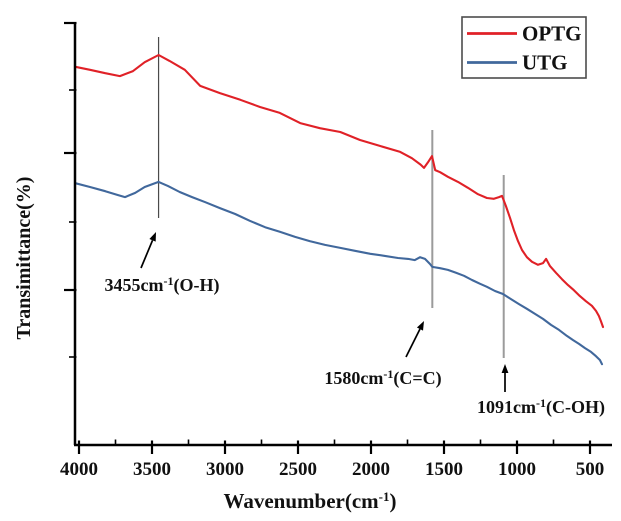  What do you see at coordinates (575, 407) in the screenshot?
I see `annotation-post: (C-OH)` at bounding box center [575, 407].